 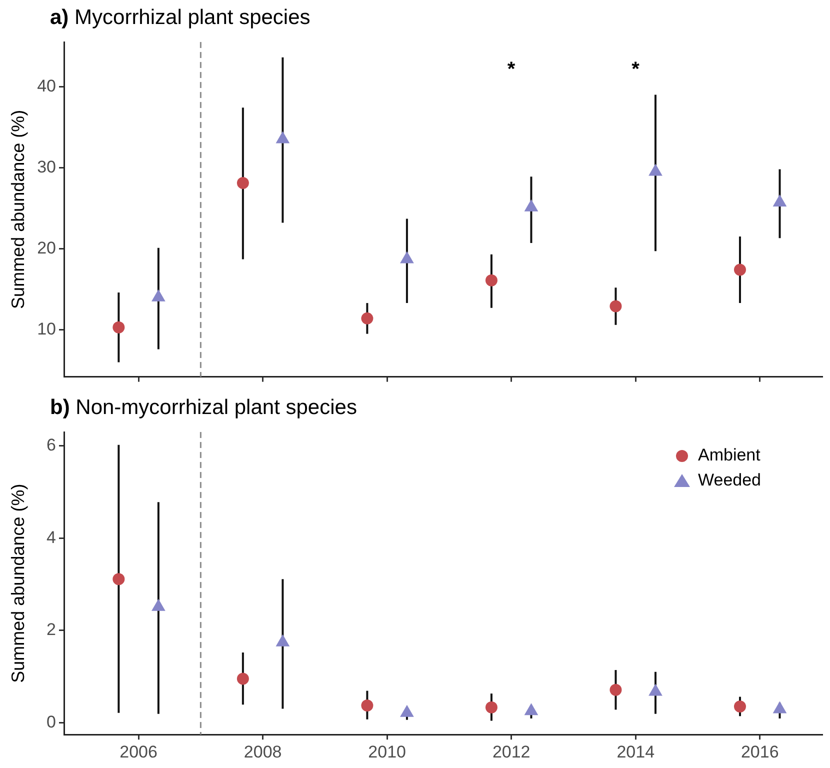 What do you see at coordinates (46, 166) in the screenshot?
I see `y-tick-label: 30` at bounding box center [46, 166].